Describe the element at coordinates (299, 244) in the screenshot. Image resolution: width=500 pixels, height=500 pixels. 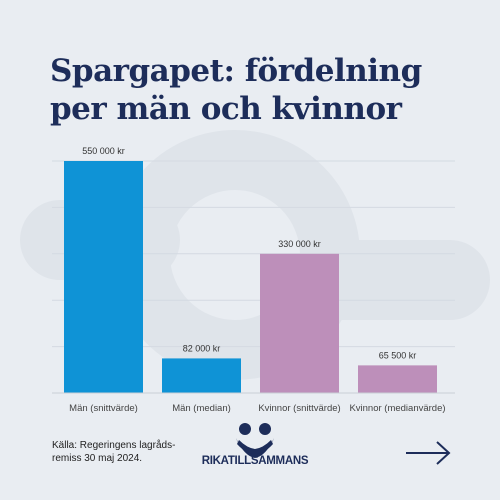
I see `bar-value-label: 330 000 kr` at that location.